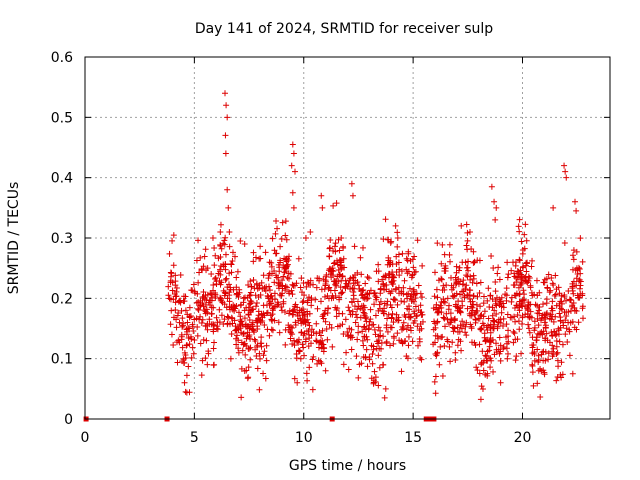 The image size is (640, 480). I want to click on y-axis-label: SRMTID / TECUs, so click(14, 238).